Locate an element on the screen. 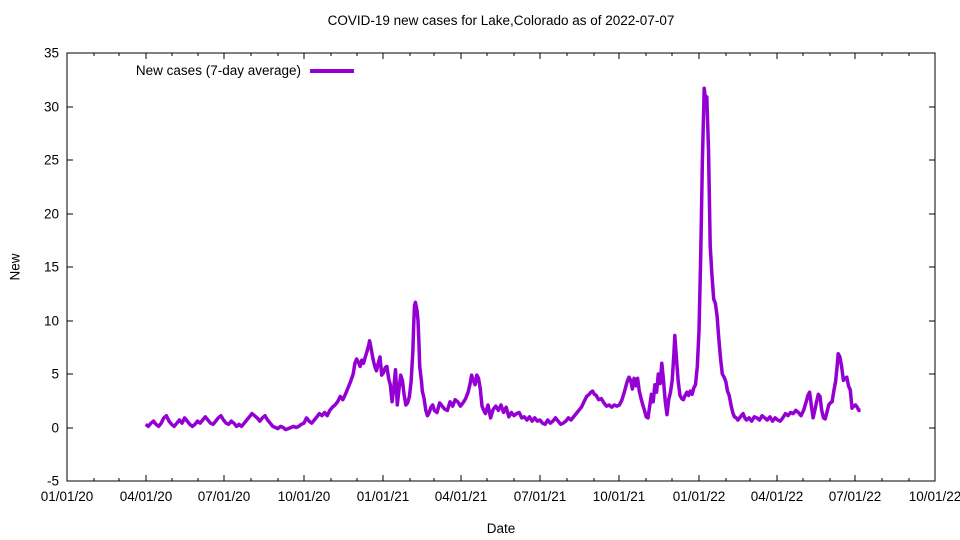 This screenshot has width=960, height=540. x-tick-label: 10/01/20 is located at coordinates (304, 496).